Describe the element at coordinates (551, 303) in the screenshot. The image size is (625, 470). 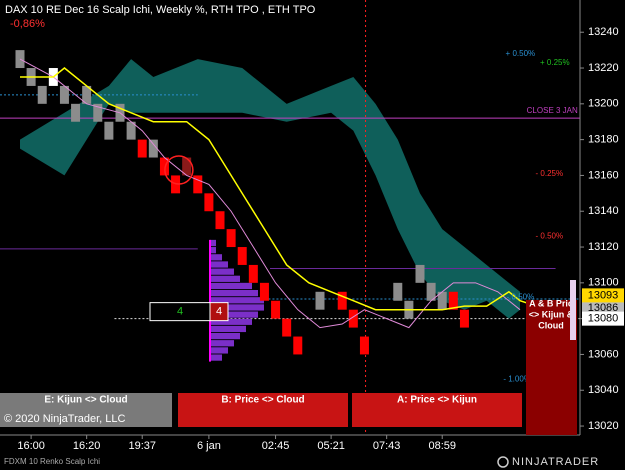
I see `alert-label: A & B Pric` at that location.